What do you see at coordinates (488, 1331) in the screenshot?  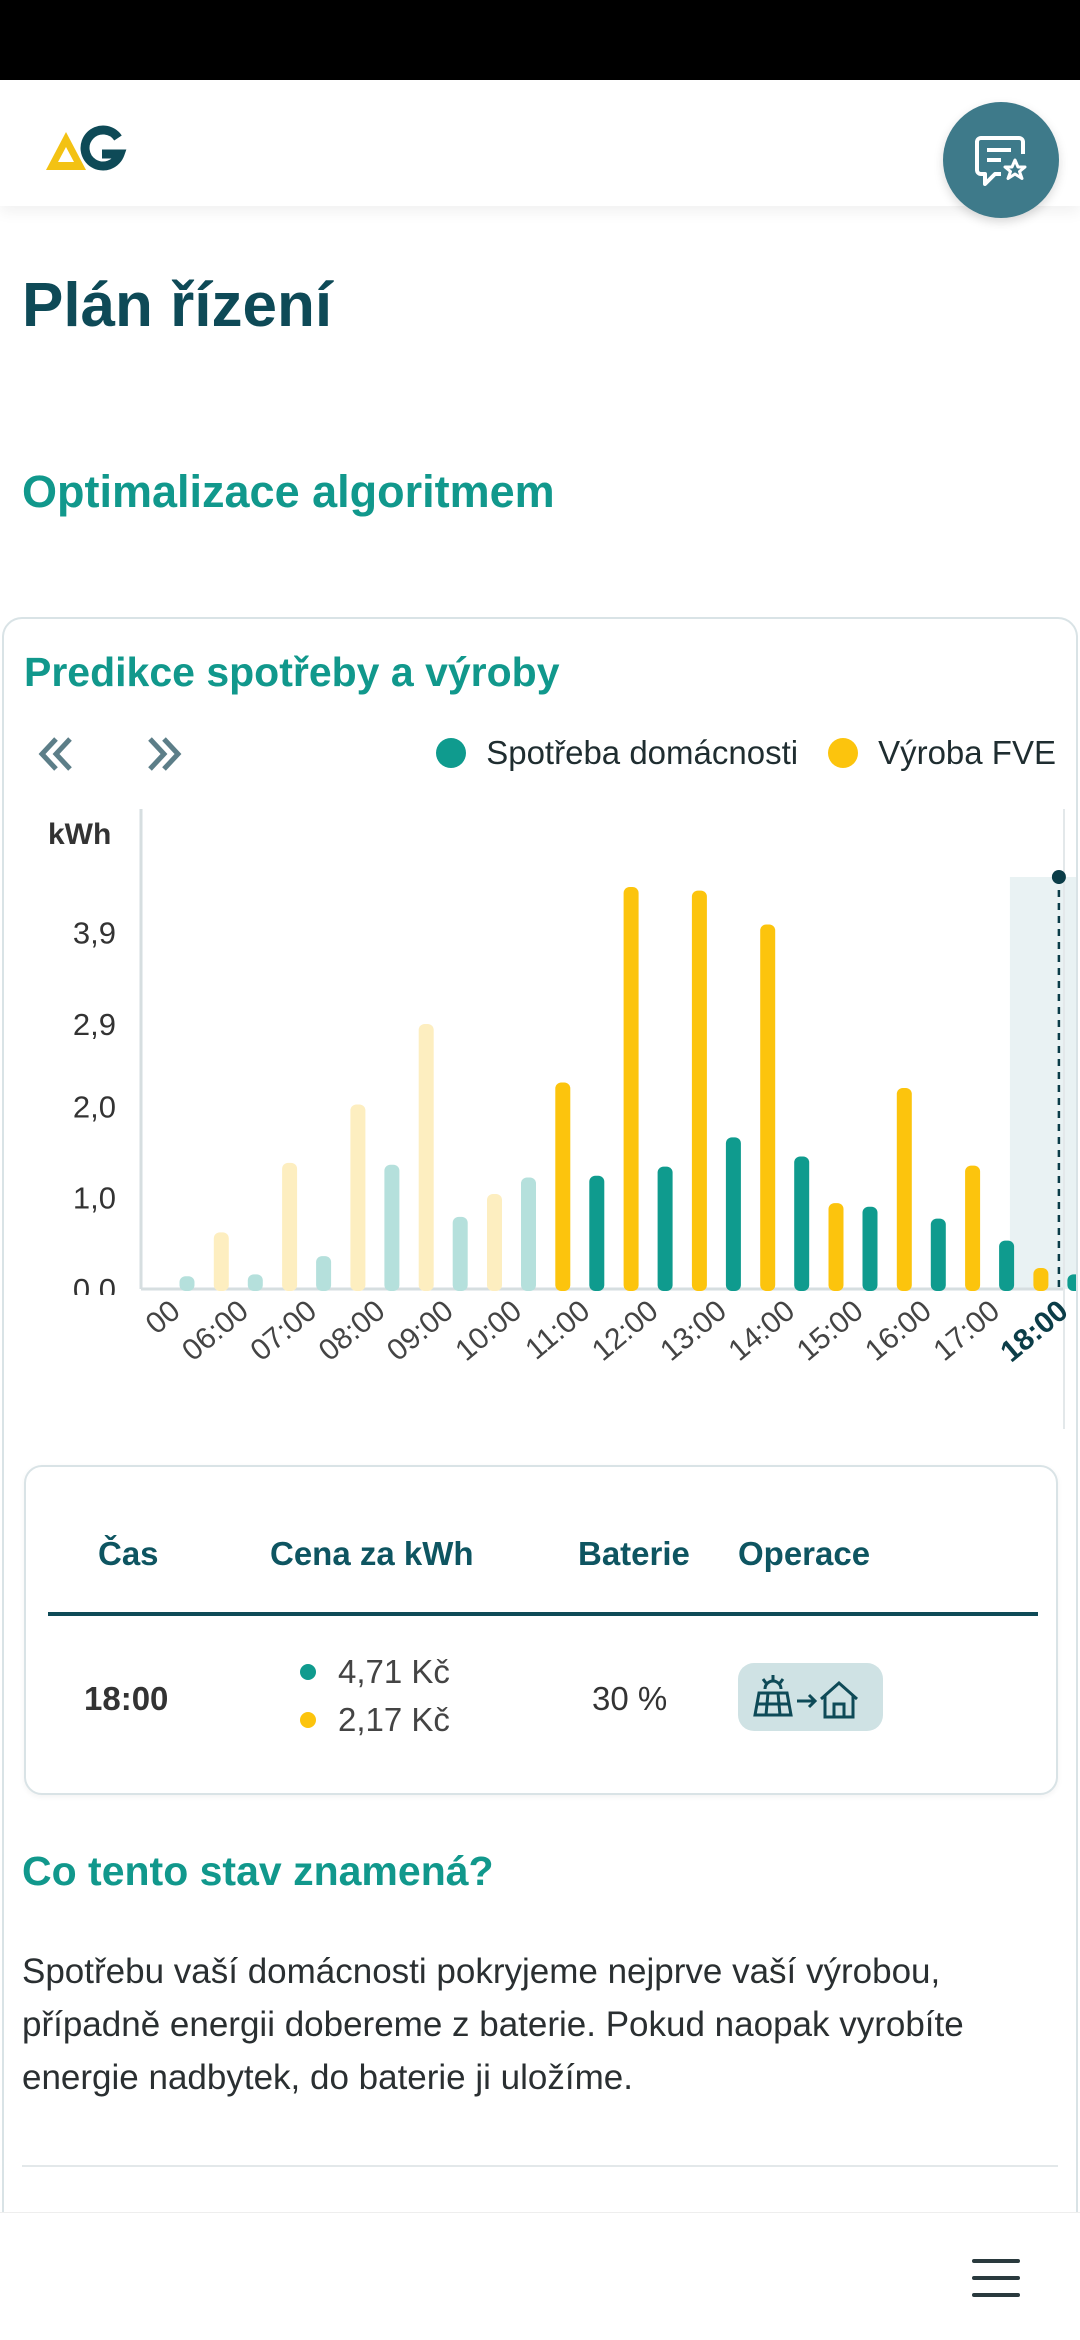 I see `x-tick-label: 10:00` at bounding box center [488, 1331].